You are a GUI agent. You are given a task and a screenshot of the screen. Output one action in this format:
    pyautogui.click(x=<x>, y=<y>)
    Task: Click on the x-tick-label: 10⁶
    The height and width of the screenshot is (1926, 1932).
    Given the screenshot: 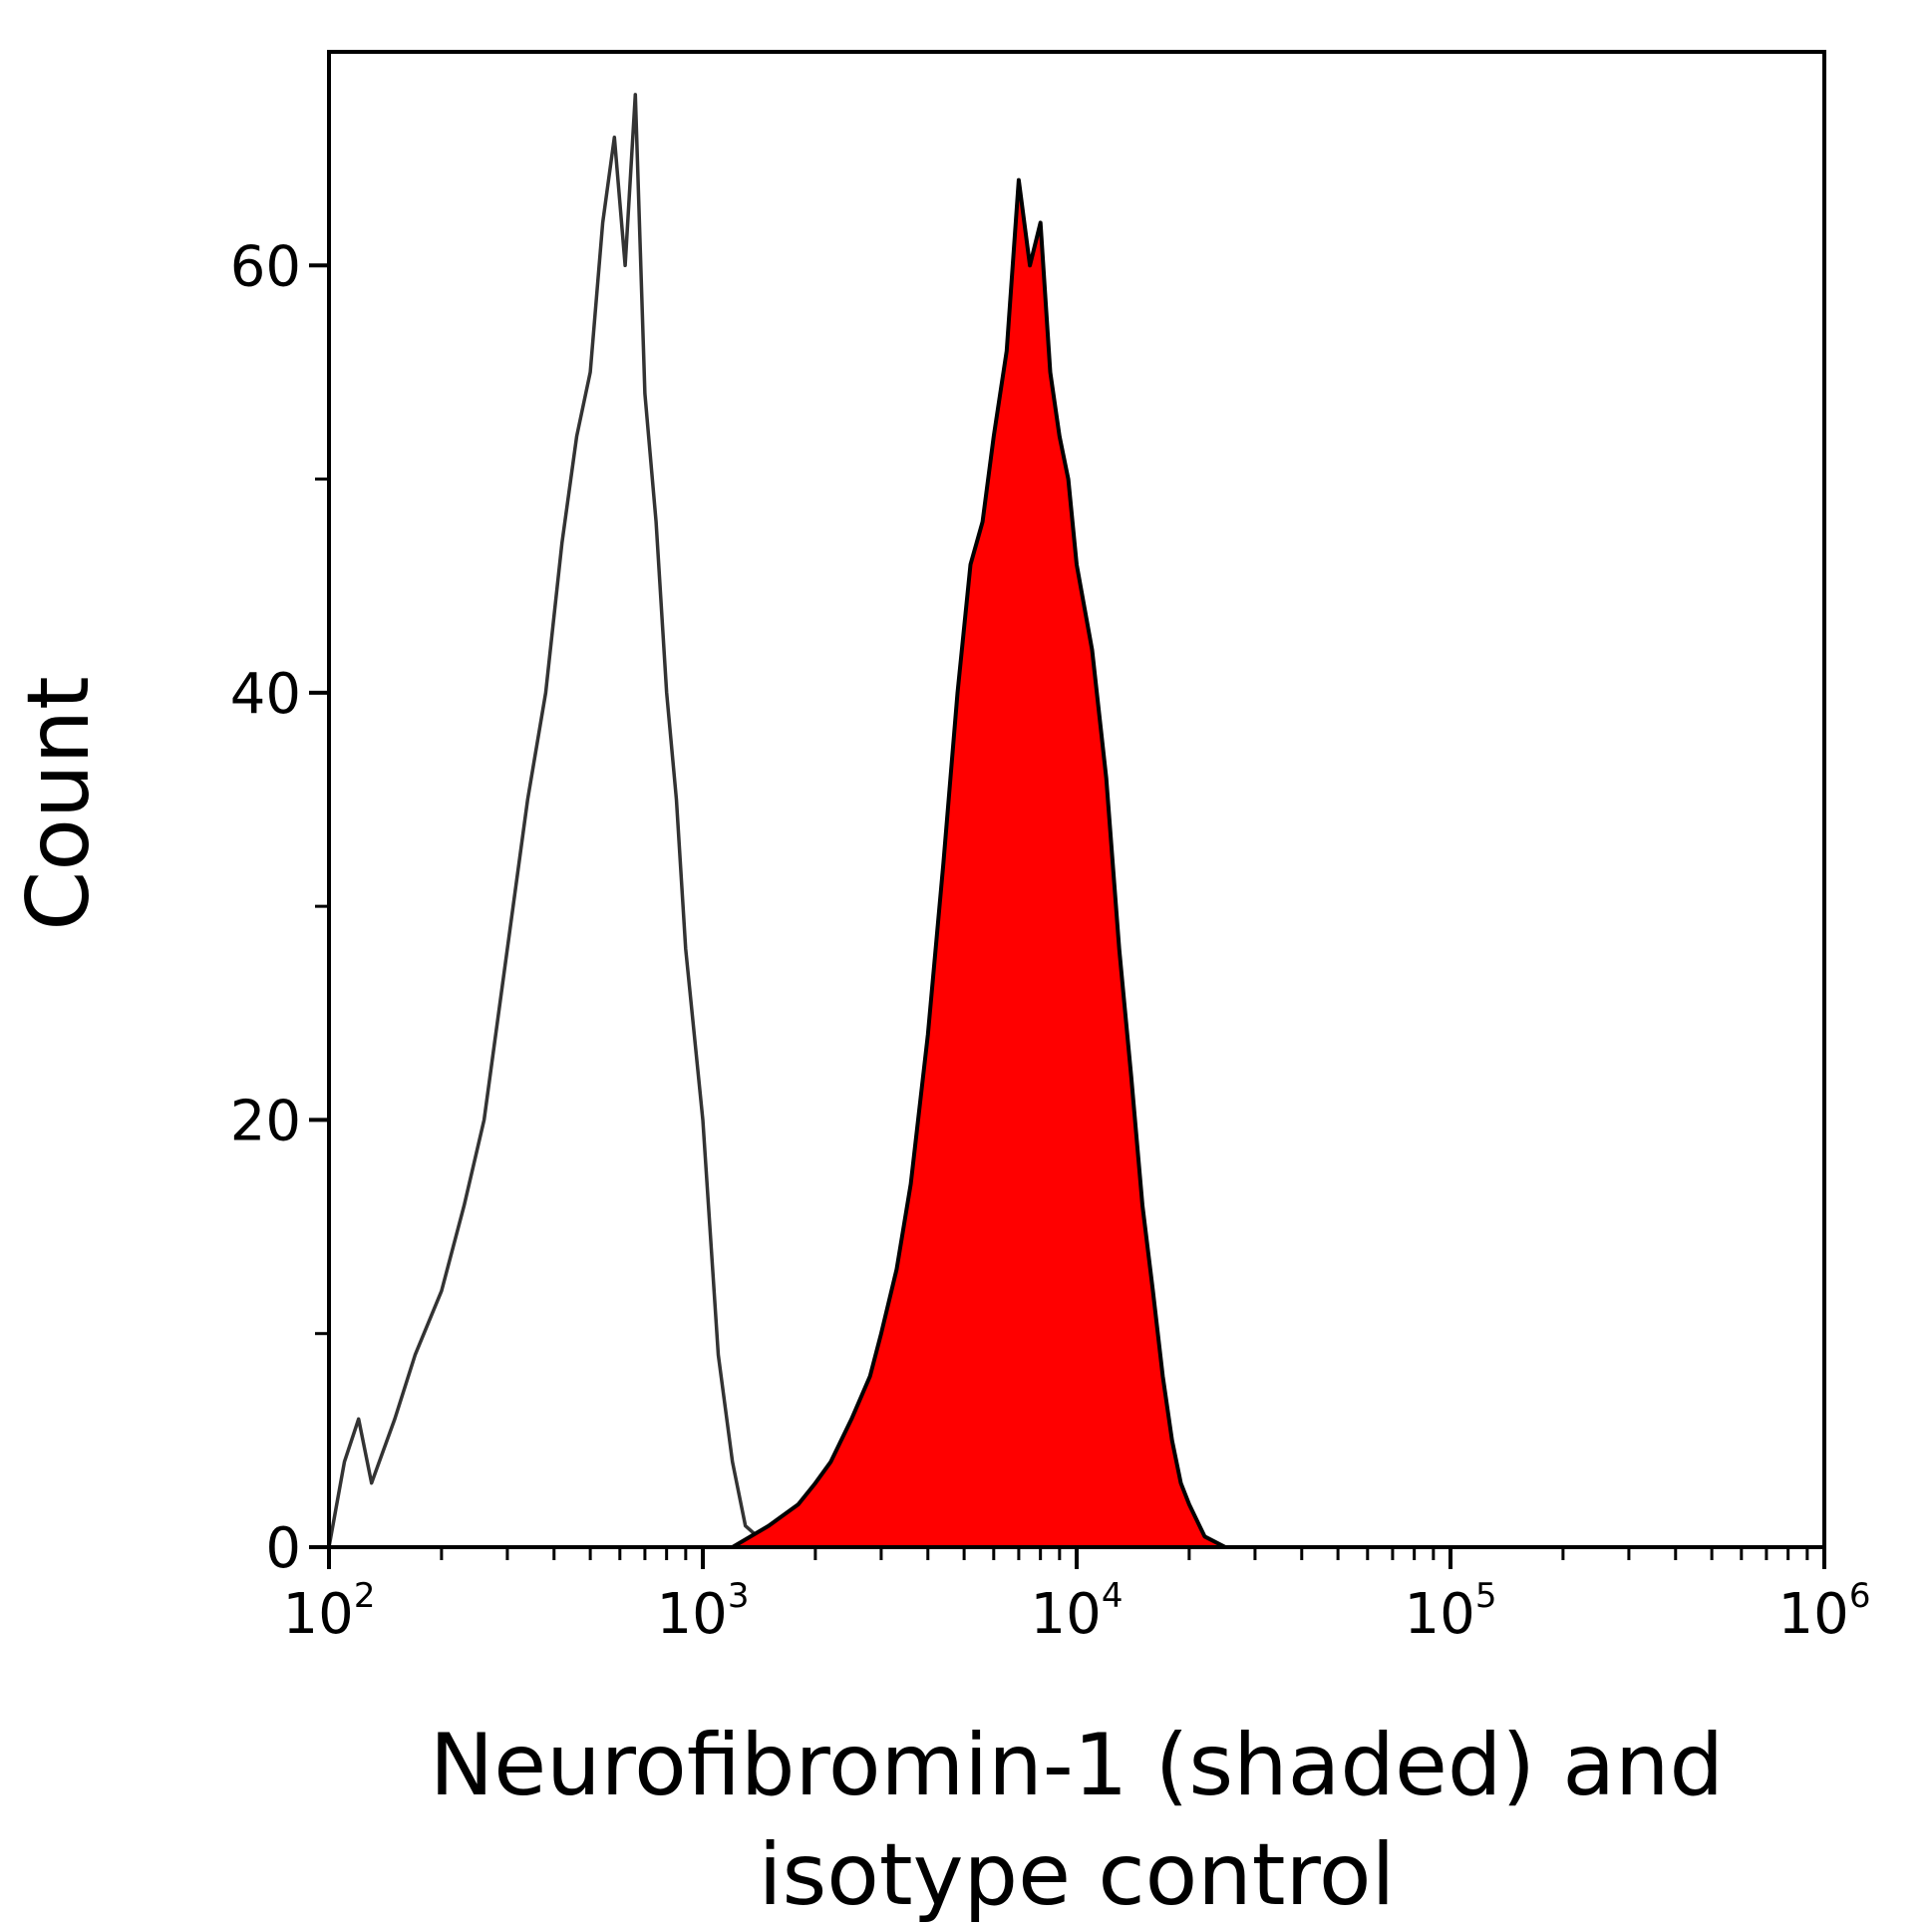 What is the action you would take?
    pyautogui.click(x=1824, y=1611)
    